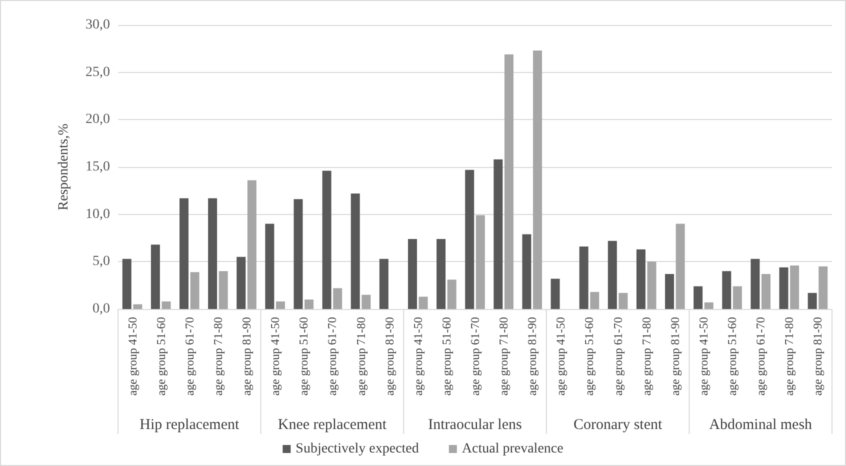 The height and width of the screenshot is (466, 846). What do you see at coordinates (98, 214) in the screenshot?
I see `y-tick-label: 10,0` at bounding box center [98, 214].